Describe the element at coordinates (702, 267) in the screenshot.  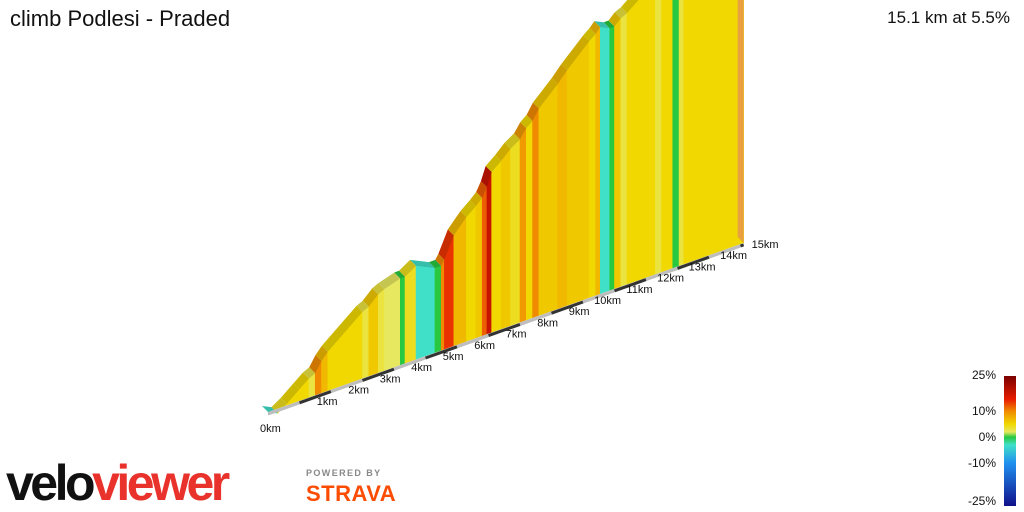
I see `x-tick-label: 13km` at that location.